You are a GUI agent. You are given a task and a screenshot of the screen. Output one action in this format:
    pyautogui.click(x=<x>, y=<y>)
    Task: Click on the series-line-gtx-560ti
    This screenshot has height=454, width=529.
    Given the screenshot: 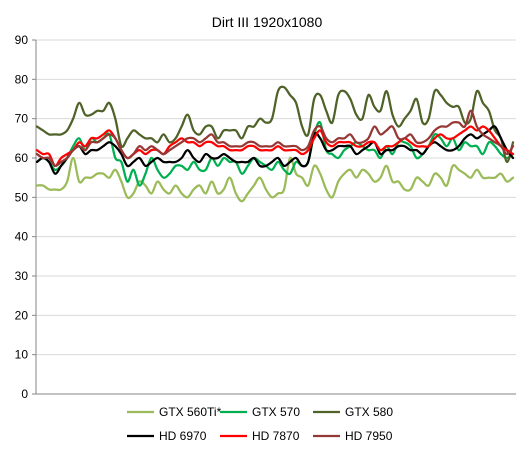 What is the action you would take?
    pyautogui.click(x=275, y=179)
    